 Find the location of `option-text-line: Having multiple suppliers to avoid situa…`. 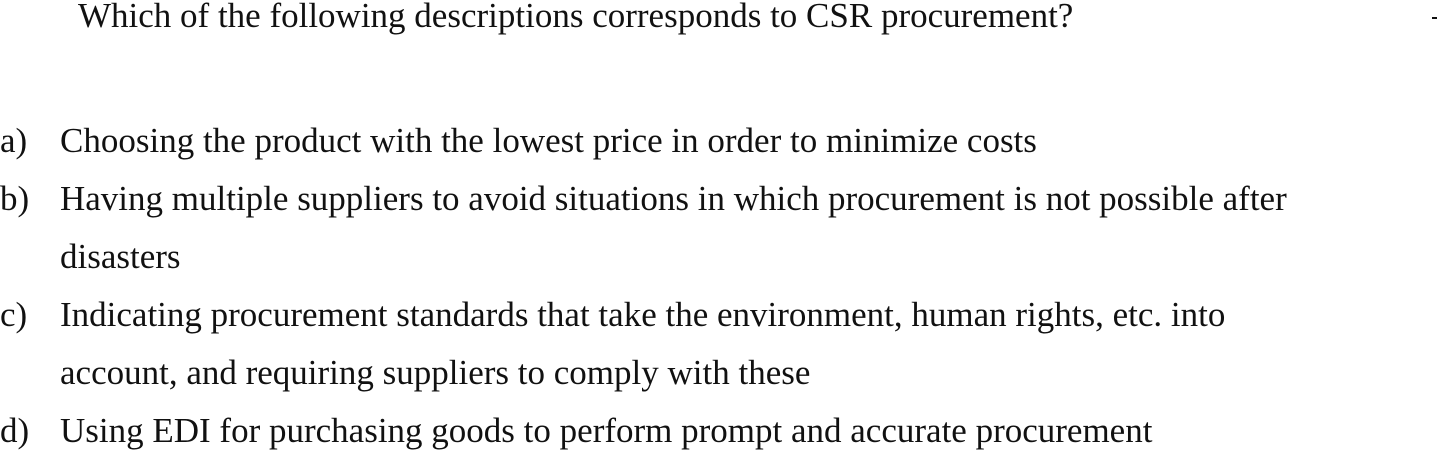

option-text-line: Having multiple suppliers to avoid situa… is located at coordinates (673, 198).